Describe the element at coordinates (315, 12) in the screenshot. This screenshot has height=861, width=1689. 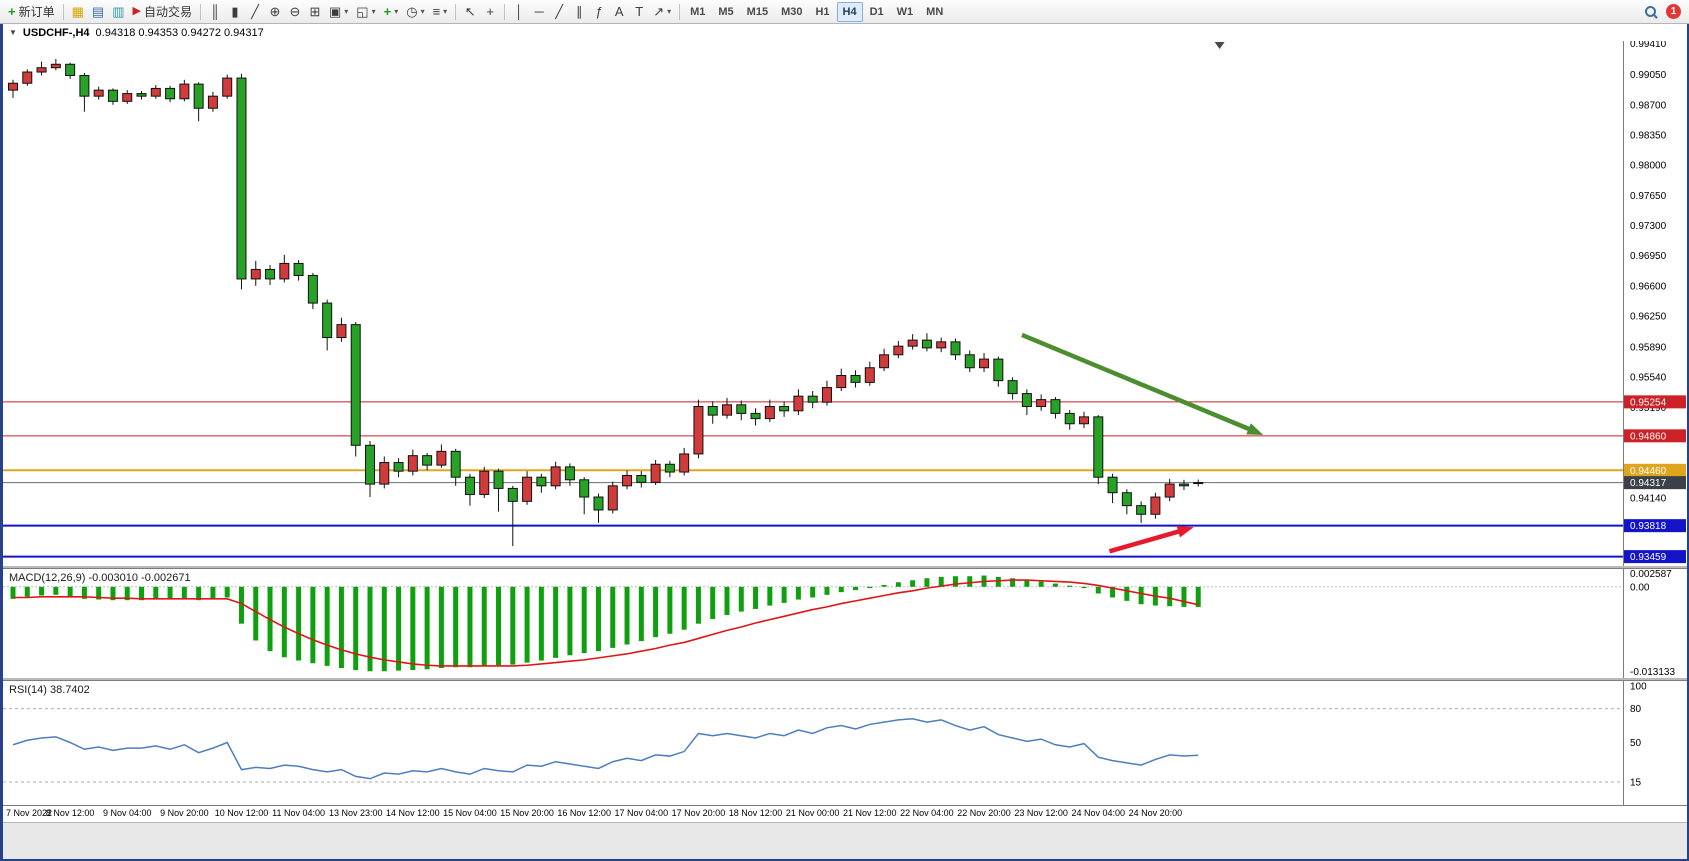
I see `tile-windows-button: ⊞` at that location.